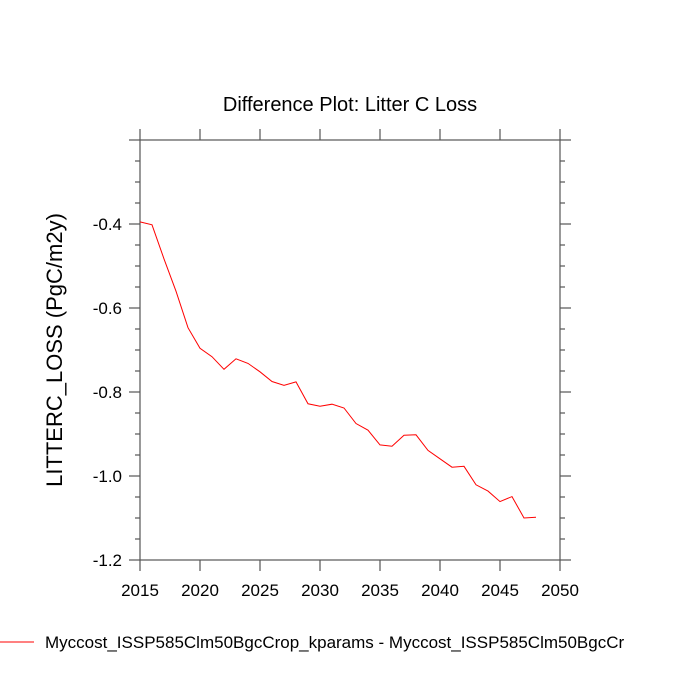 This screenshot has height=700, width=700. What do you see at coordinates (560, 590) in the screenshot?
I see `x-tick-label: 2050` at bounding box center [560, 590].